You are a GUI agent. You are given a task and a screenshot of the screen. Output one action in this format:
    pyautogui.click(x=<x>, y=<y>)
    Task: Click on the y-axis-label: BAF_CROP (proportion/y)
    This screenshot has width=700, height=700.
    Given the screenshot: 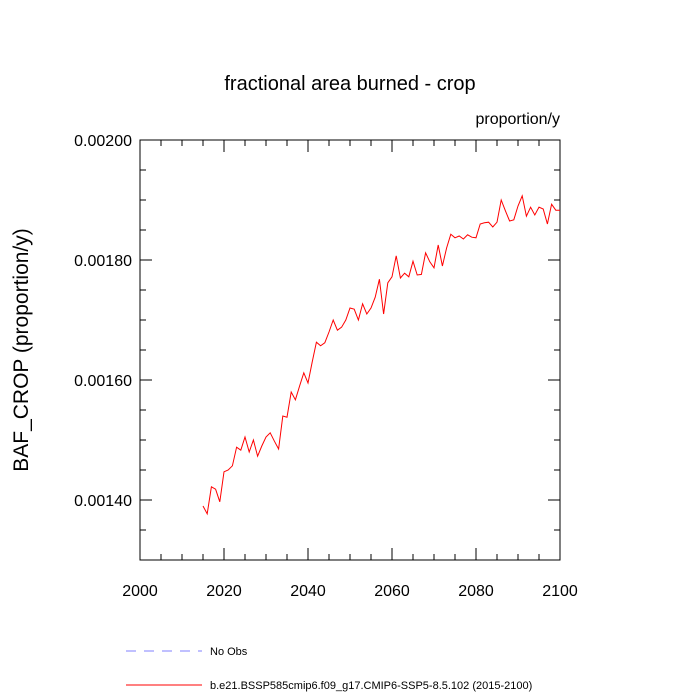 What is the action you would take?
    pyautogui.click(x=21, y=350)
    